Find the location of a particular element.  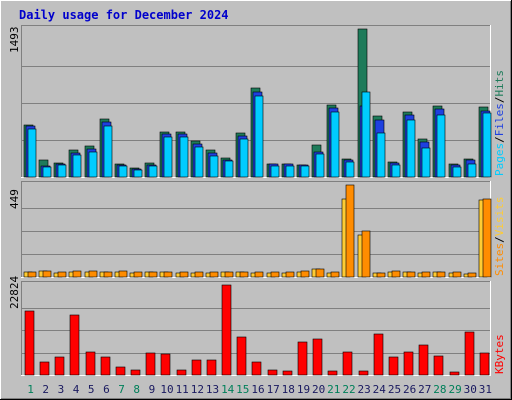

legend-kbytes: KBytes is located at coordinates (499, 354).